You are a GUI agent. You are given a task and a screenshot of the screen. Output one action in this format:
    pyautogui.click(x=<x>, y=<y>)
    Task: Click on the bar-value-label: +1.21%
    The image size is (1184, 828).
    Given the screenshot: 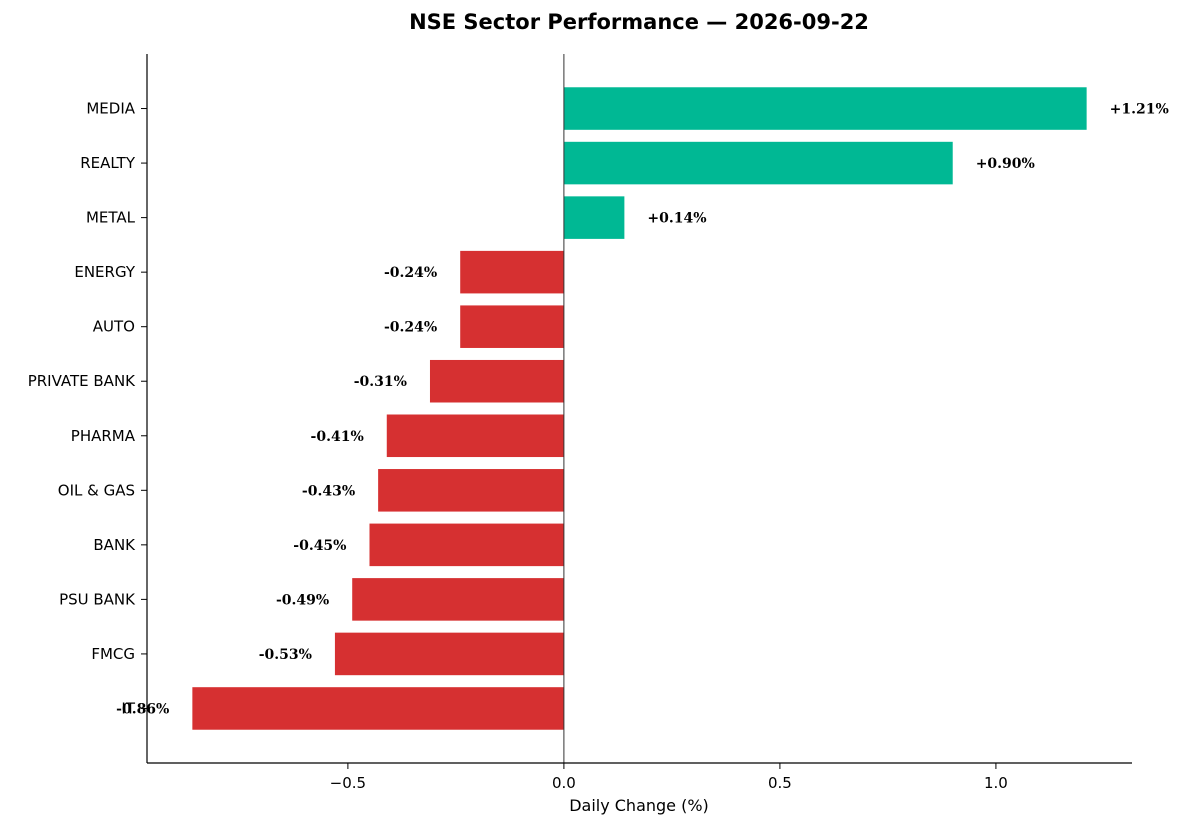 What is the action you would take?
    pyautogui.click(x=1139, y=110)
    